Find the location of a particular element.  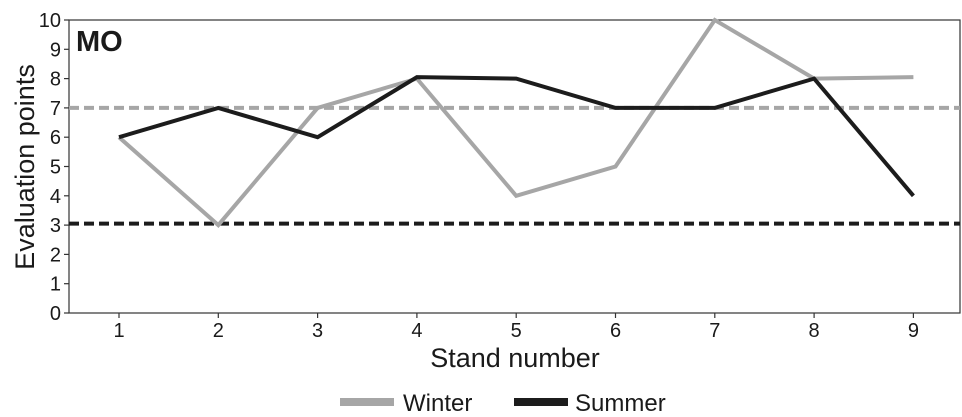

x-tick-label: 7 is located at coordinates (714, 331).